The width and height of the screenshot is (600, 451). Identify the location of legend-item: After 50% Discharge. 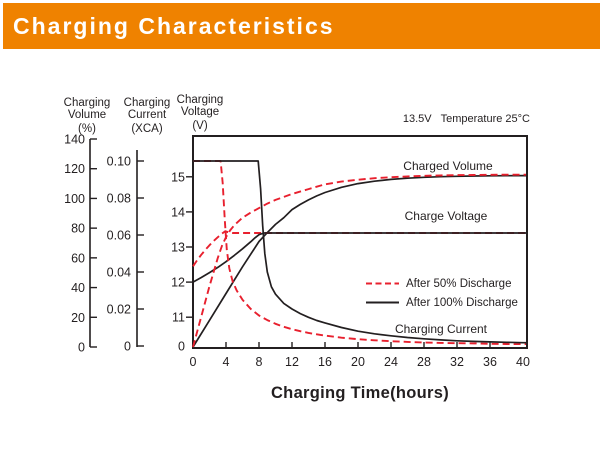
(442, 283).